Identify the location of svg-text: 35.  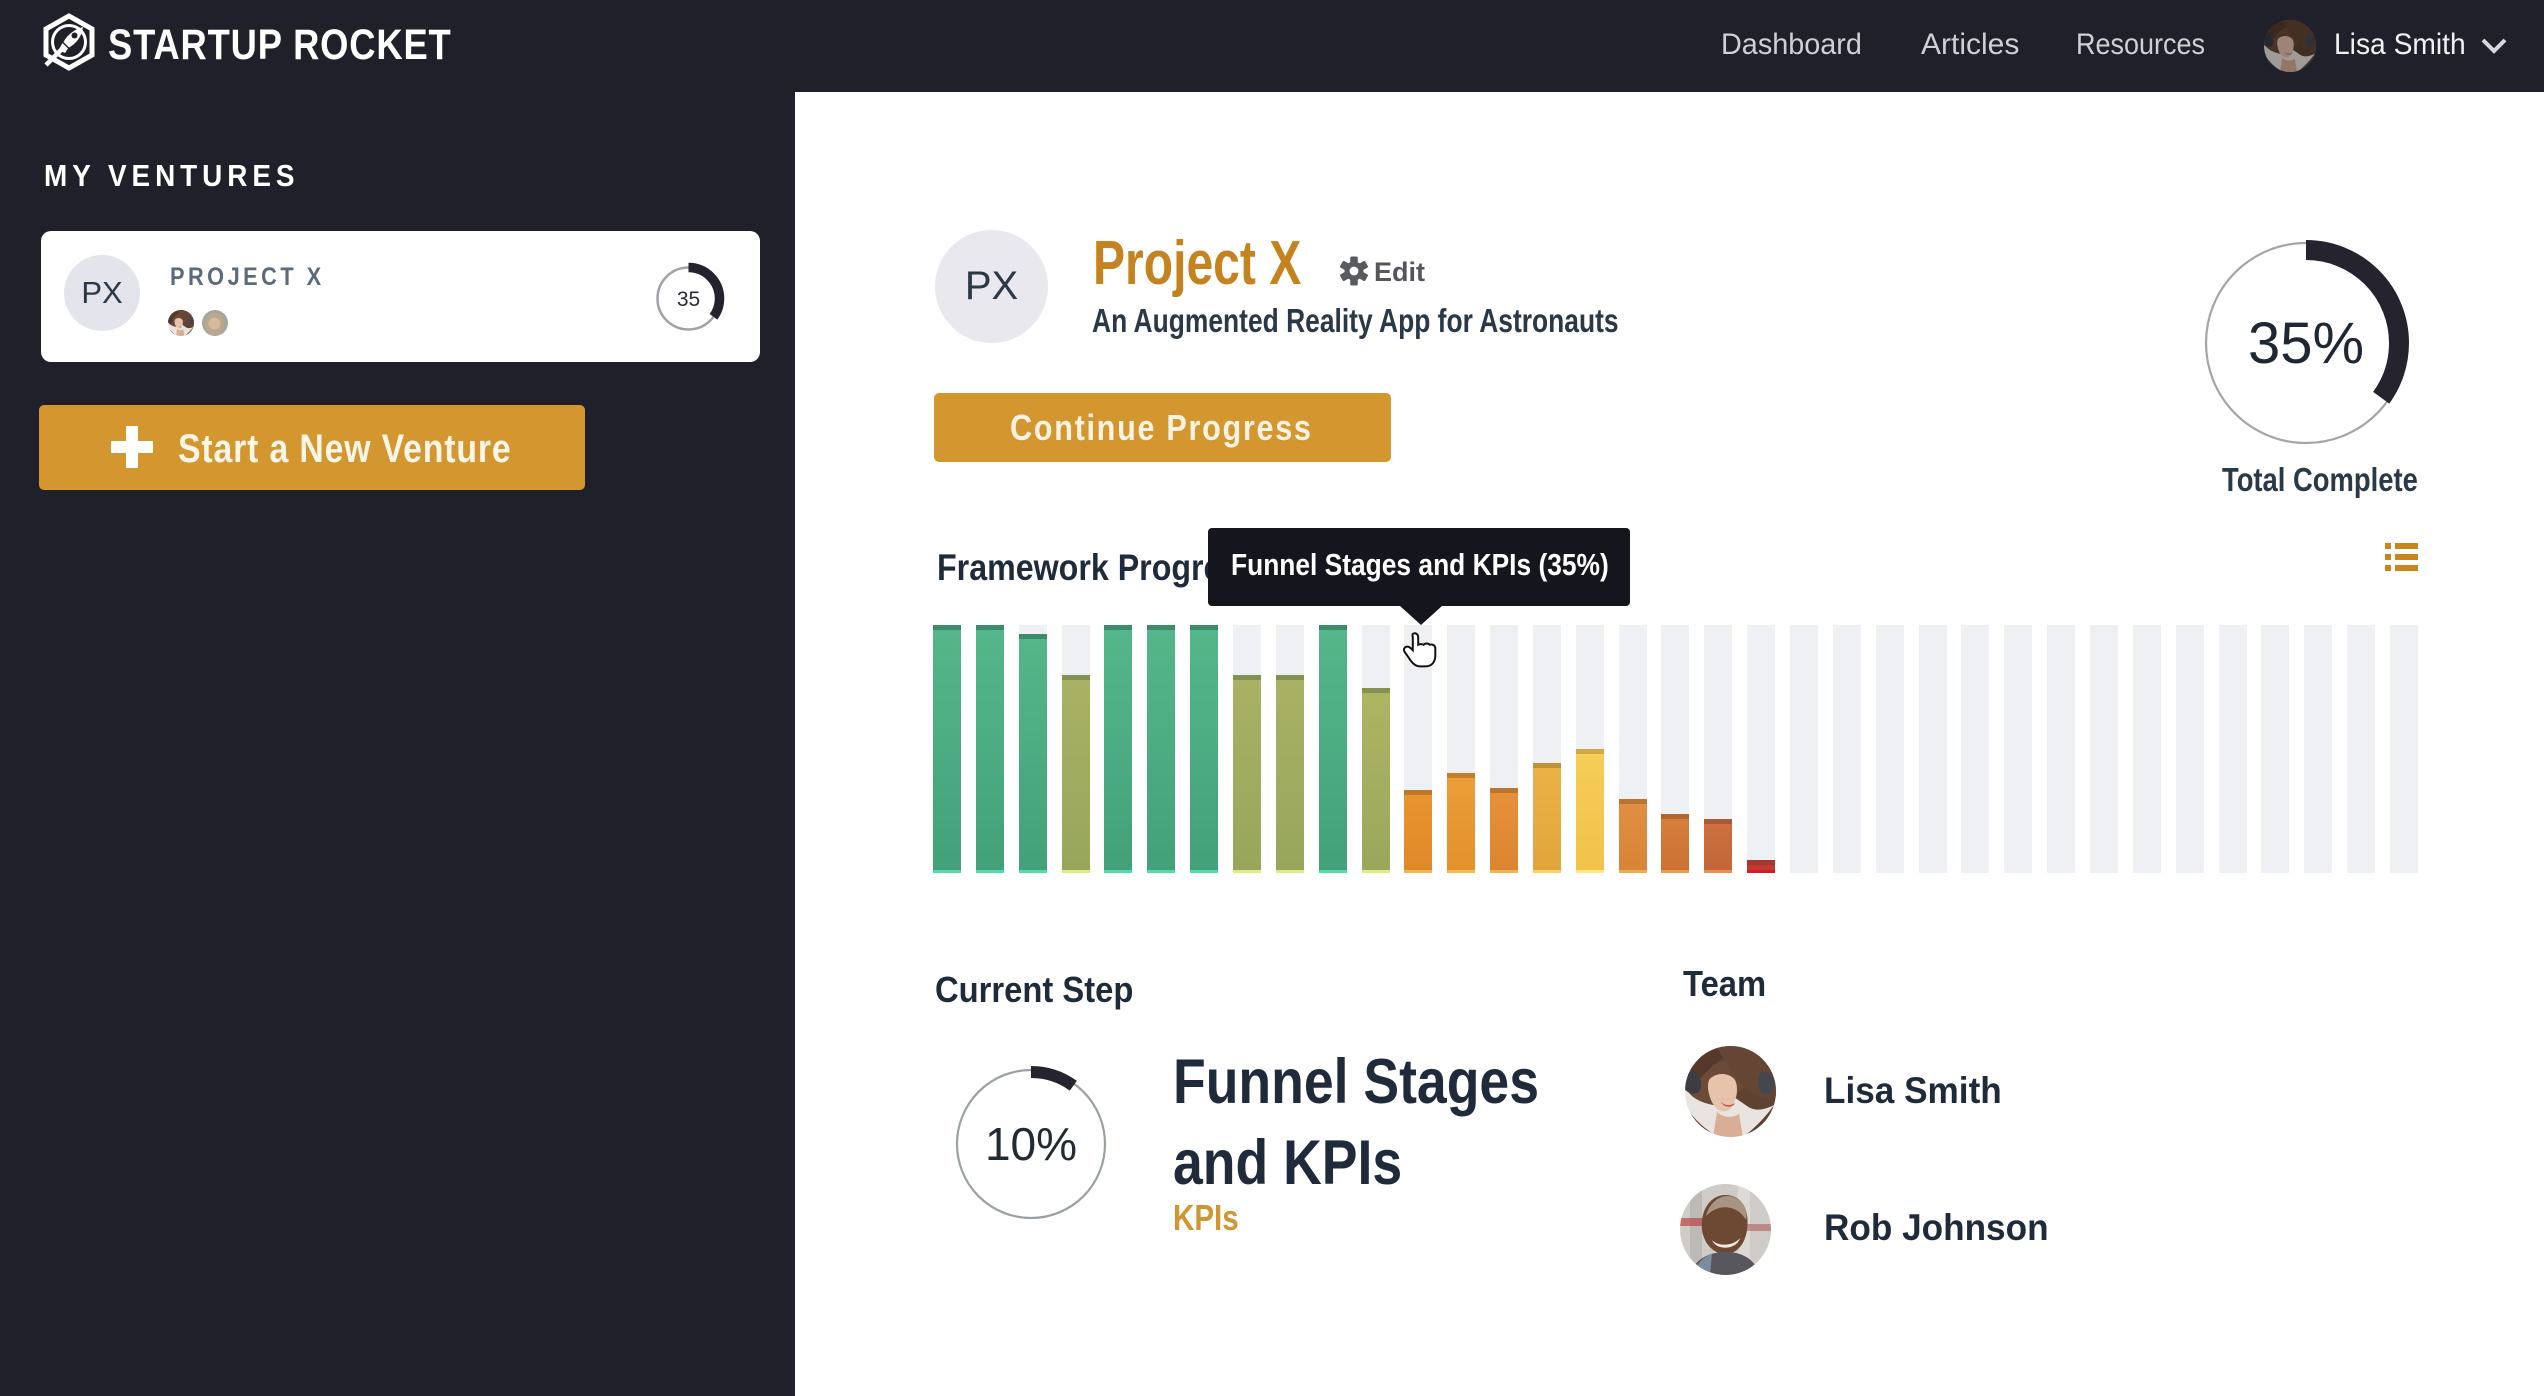
(688, 299).